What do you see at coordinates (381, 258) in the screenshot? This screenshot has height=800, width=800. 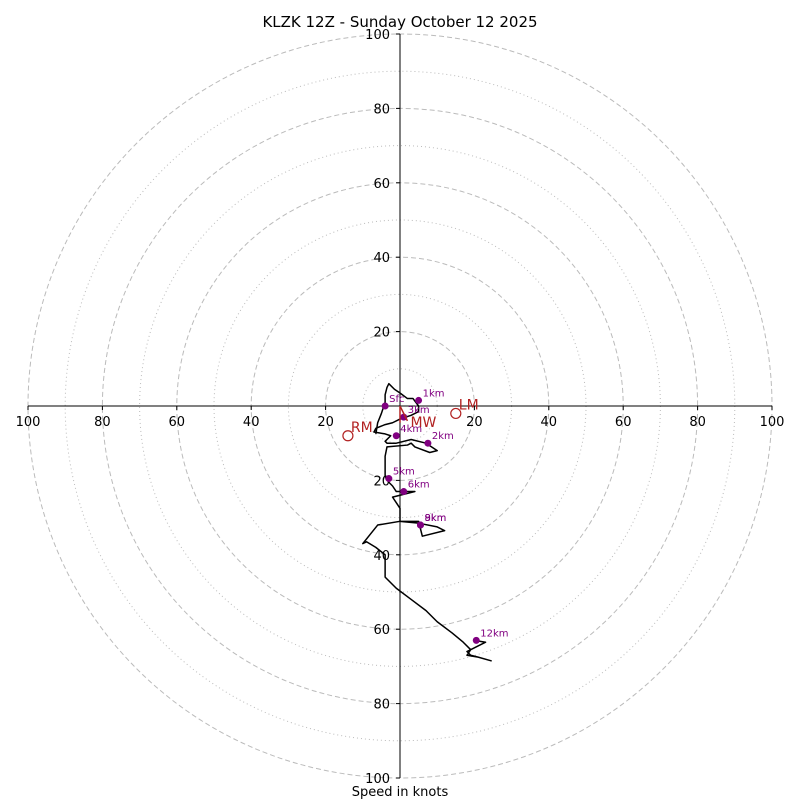 I see `y-tick-label-top: 40` at bounding box center [381, 258].